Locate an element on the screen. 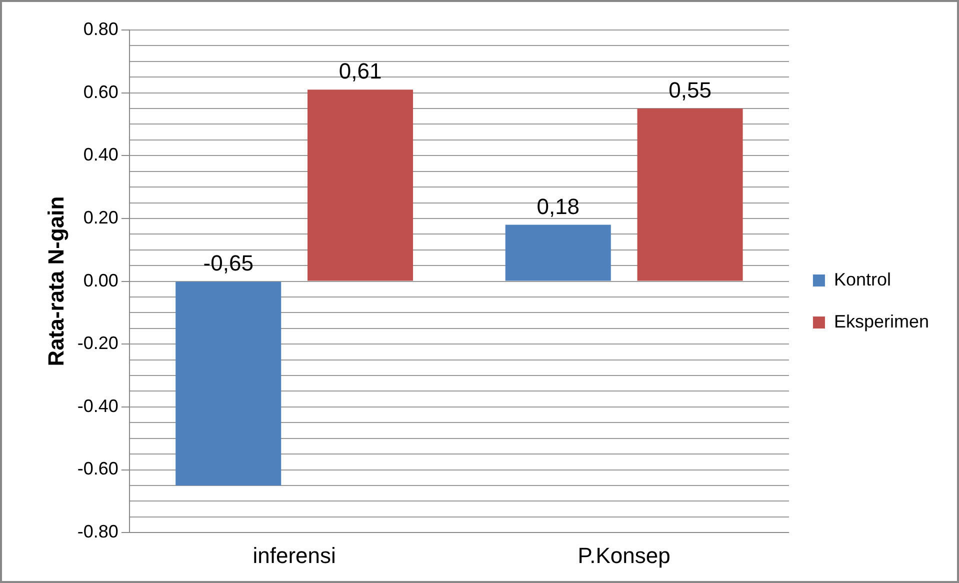  x-tick-label: P.Konsep is located at coordinates (624, 555).